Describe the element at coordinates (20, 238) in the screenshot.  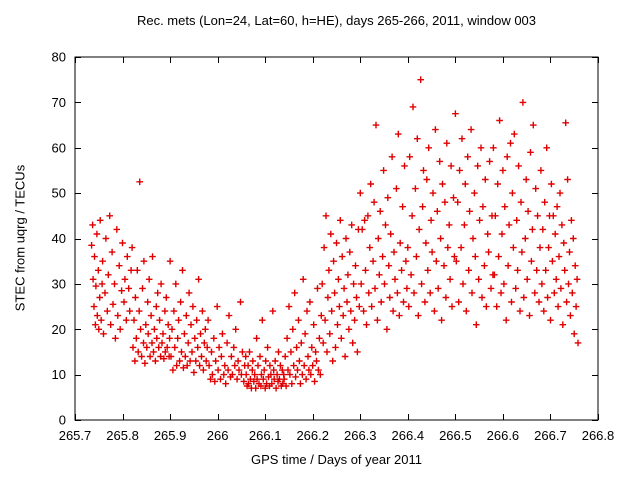
I see `y-axis-label: STEC from uqrg / TECUs` at that location.